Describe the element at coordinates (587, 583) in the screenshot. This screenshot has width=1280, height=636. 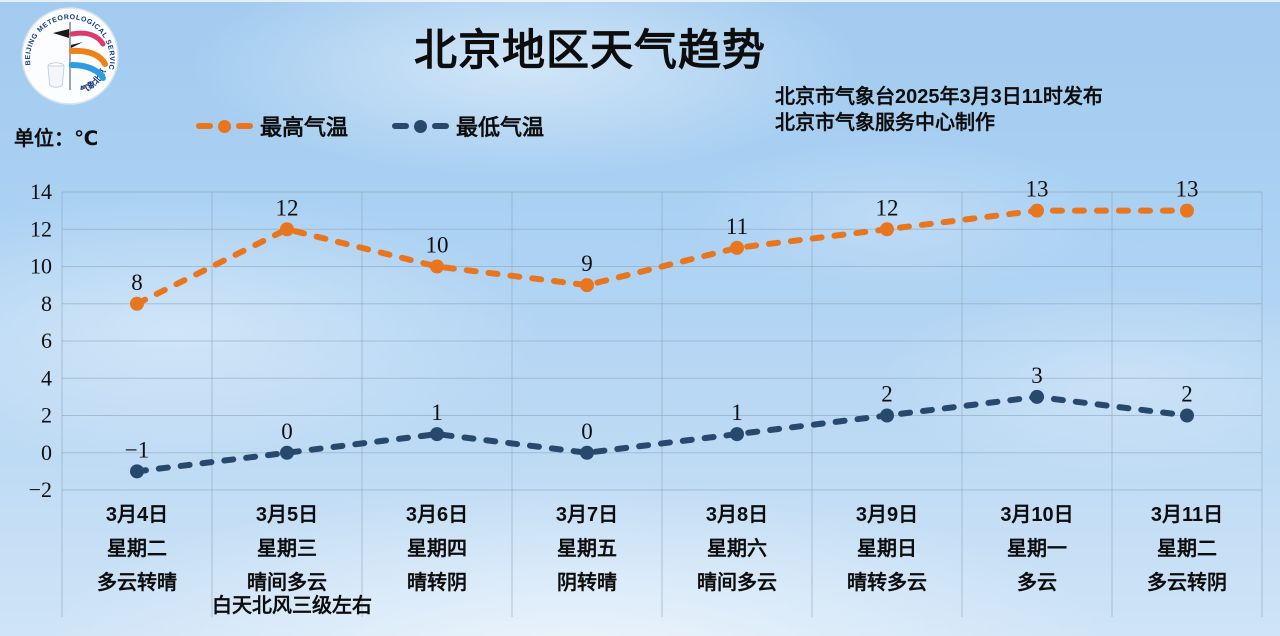
I see `weather-label: 阴转晴` at that location.